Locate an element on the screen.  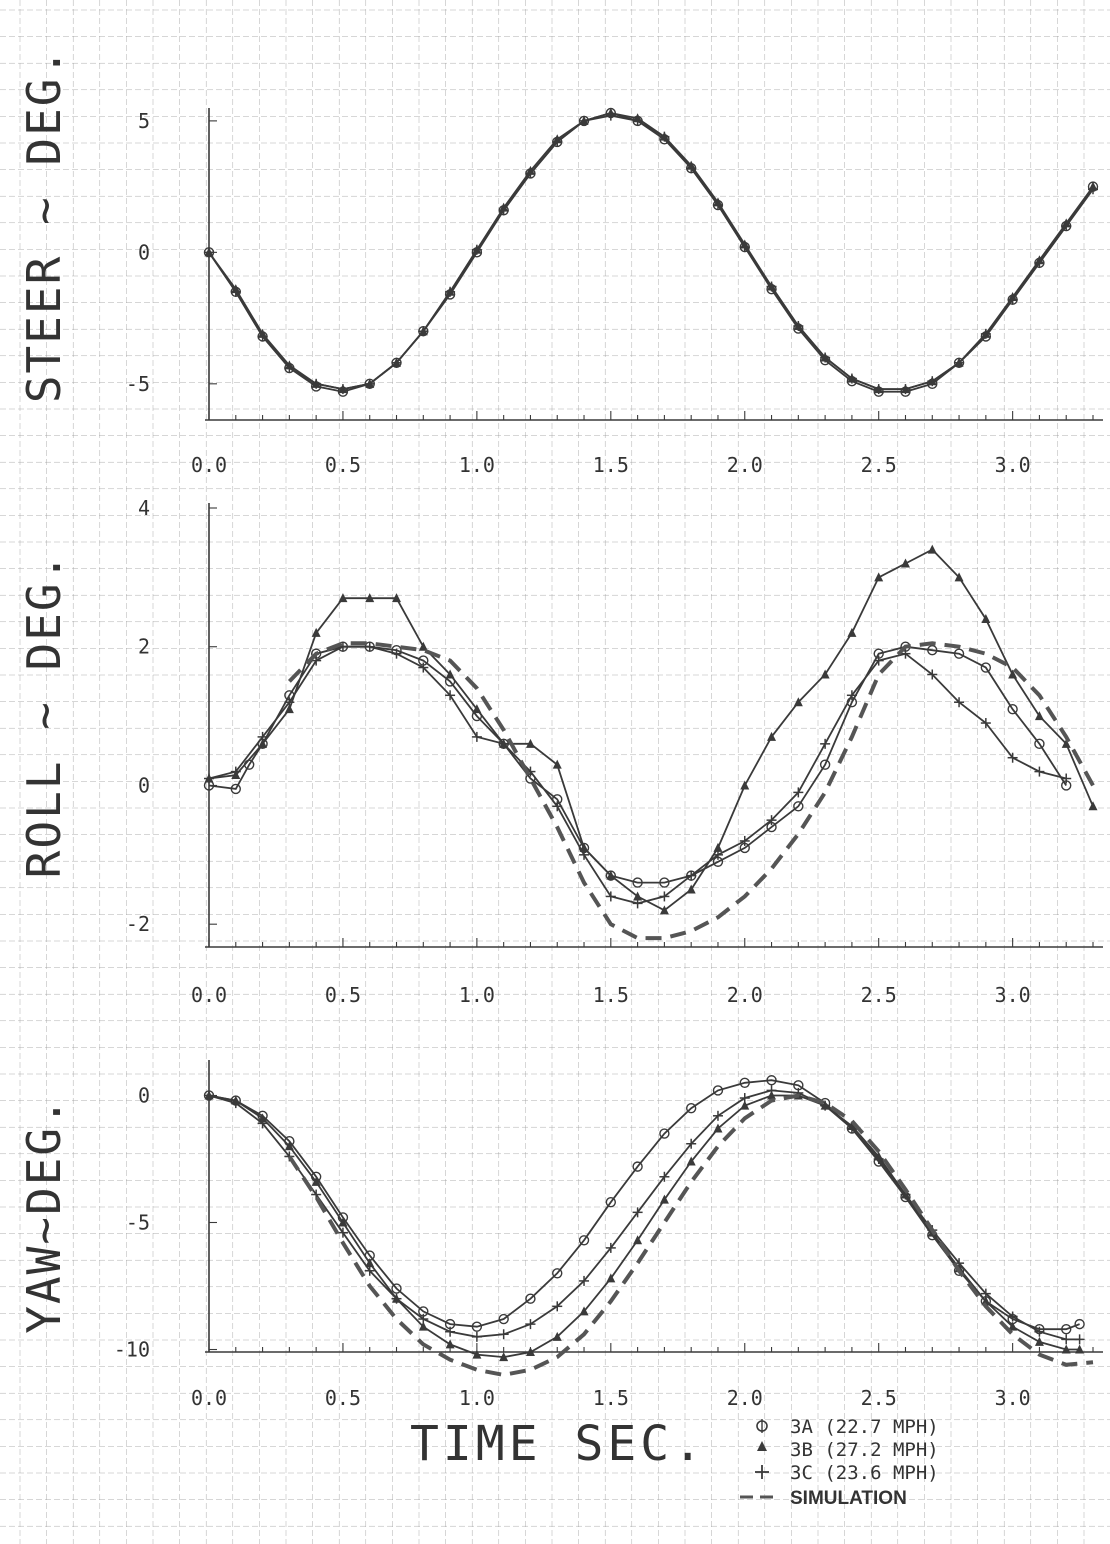
steer-x-ticks: 0.0 0.5 1.0 1.5 2.0 2.5 3.0 is located at coordinates (611, 465).